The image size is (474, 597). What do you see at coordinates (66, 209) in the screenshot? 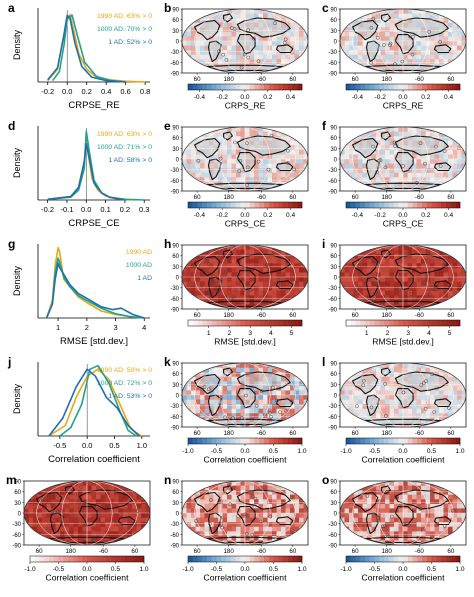
I see `x-tick-label: -0.1` at bounding box center [66, 209].